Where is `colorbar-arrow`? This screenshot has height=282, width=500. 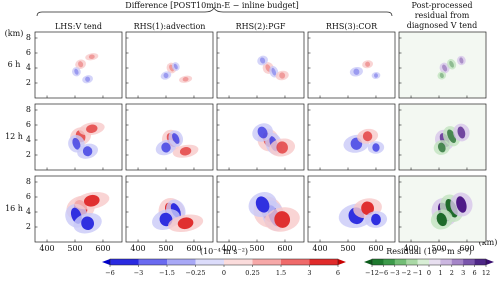
colorbar-arrow is located at coordinates (342, 262).